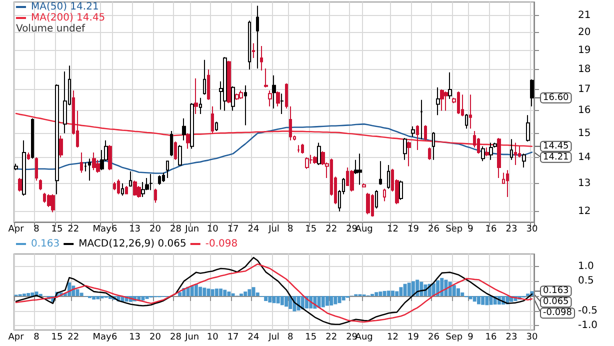  What do you see at coordinates (556, 146) in the screenshot?
I see `annotation: 14.45` at bounding box center [556, 146].